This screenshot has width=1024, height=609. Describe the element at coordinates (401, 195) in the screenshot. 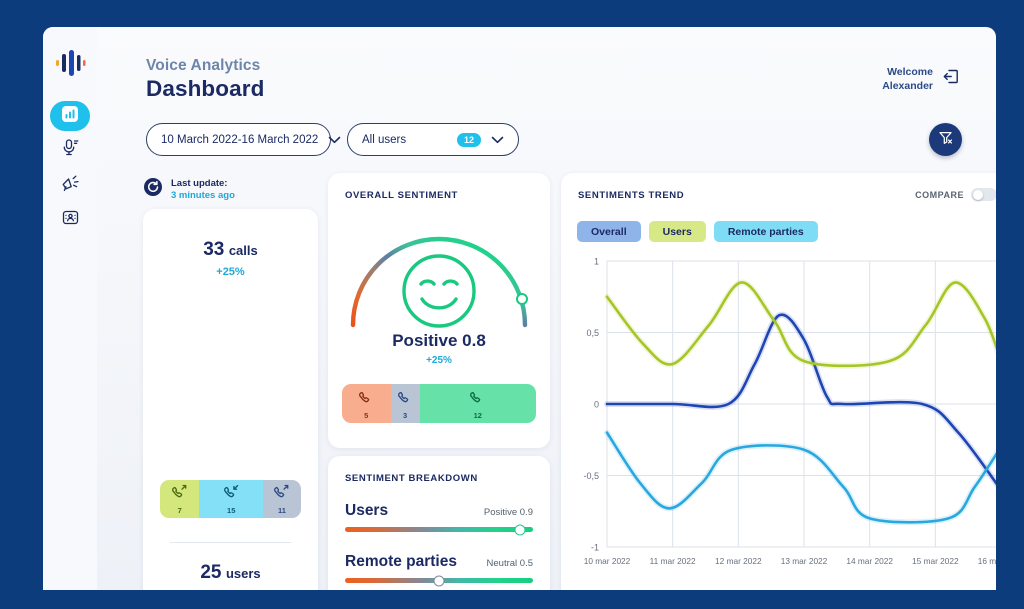

I see `overall-sentiment-title: OVERALL SENTIMENT` at that location.